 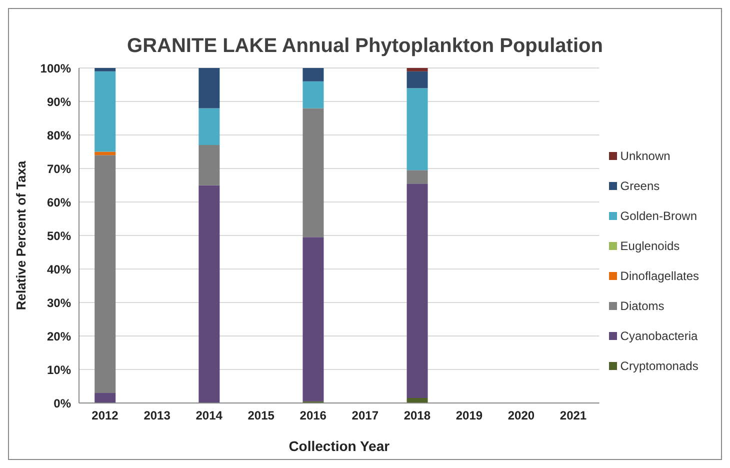 What do you see at coordinates (417, 415) in the screenshot?
I see `x-tick-label: 2018` at bounding box center [417, 415].